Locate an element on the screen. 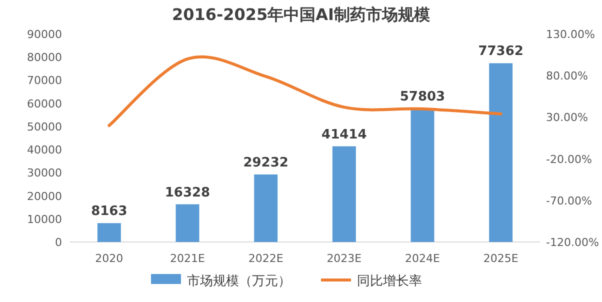 This screenshot has width=602, height=302. y-tick-label: 10000 is located at coordinates (44, 219).